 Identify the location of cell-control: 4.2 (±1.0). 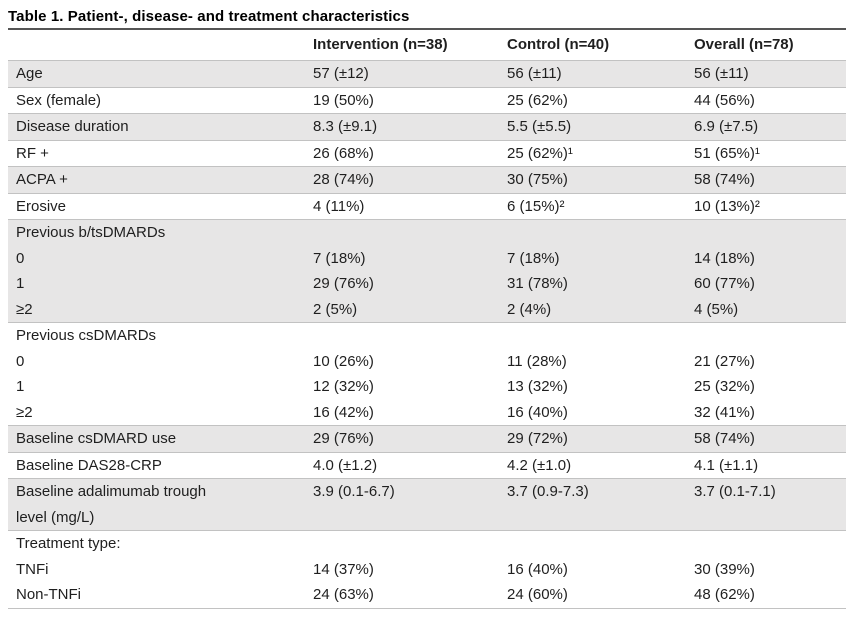
(592, 465).